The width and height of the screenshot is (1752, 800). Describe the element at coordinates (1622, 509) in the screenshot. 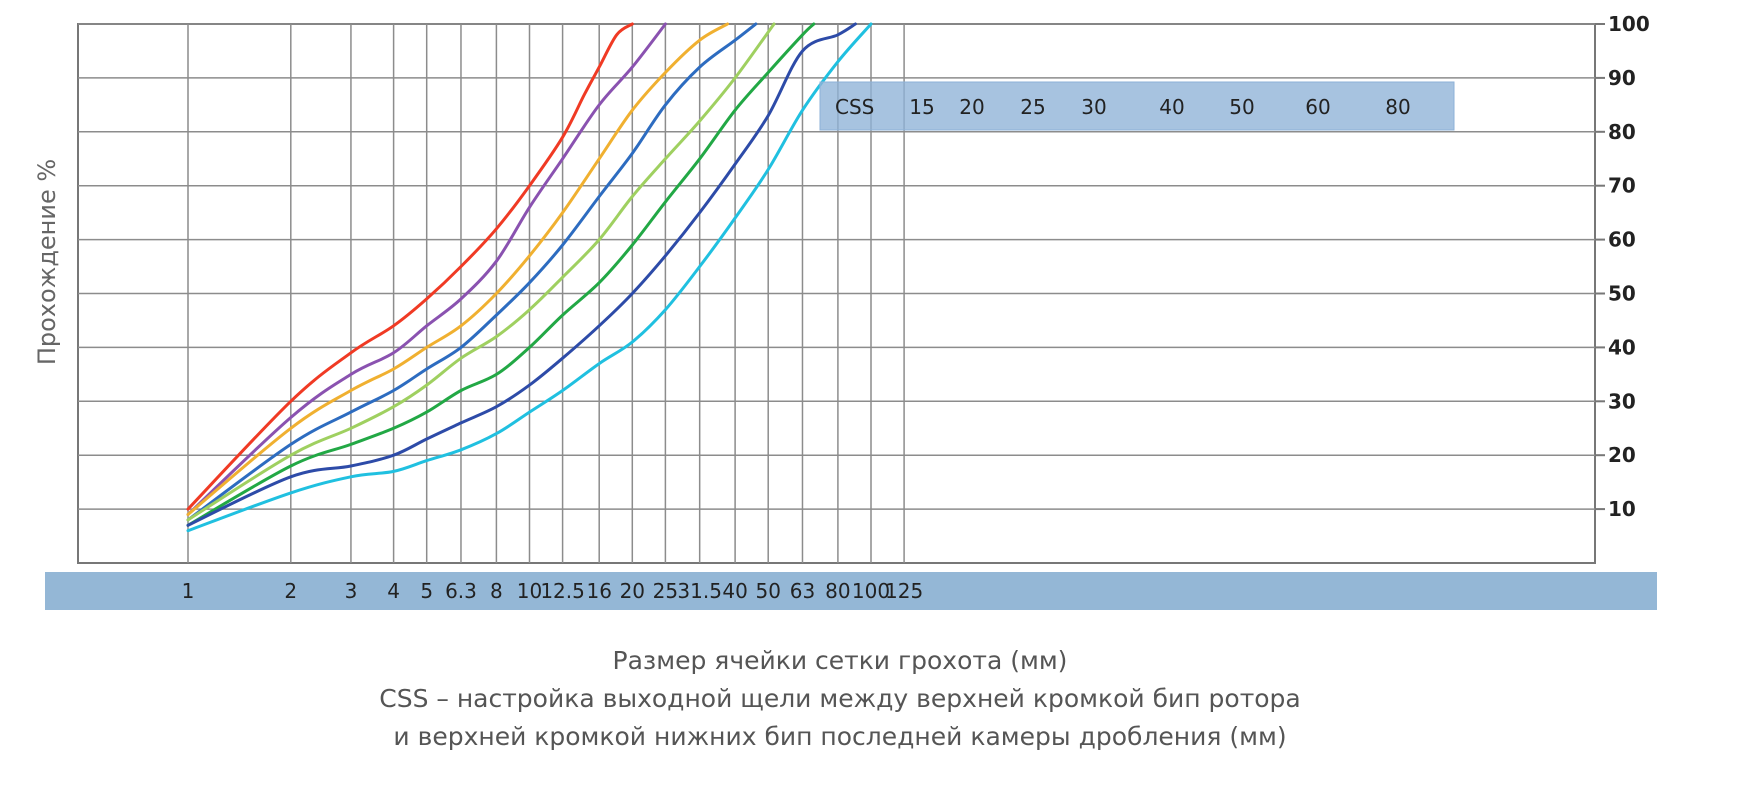

I see `y-tick-label: 10` at that location.